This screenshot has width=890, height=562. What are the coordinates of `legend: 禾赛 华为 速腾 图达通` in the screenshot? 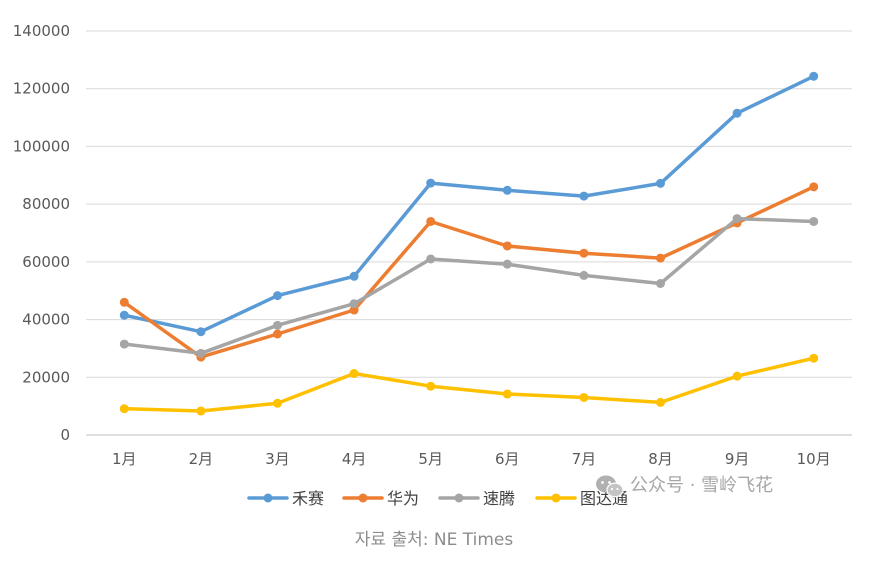 It's located at (437, 498).